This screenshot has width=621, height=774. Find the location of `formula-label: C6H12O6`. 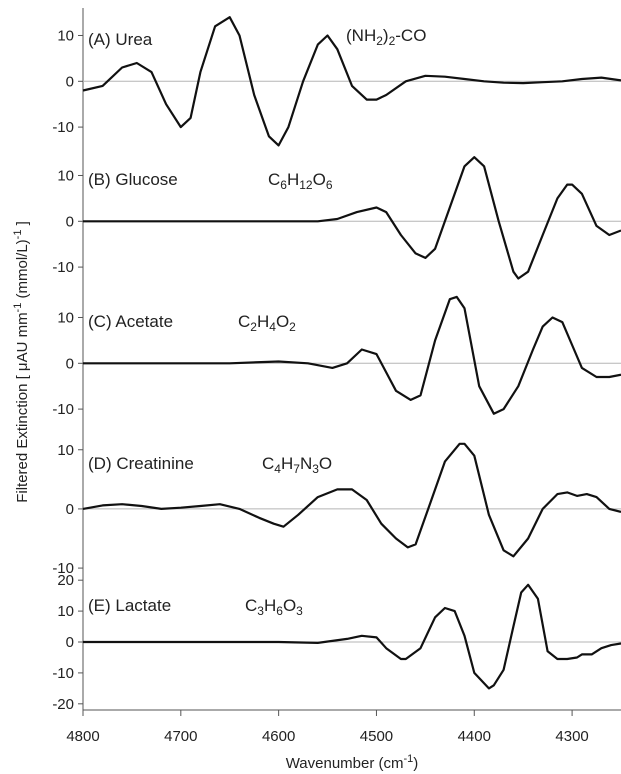

formula-label: C6H12O6 is located at coordinates (300, 181).